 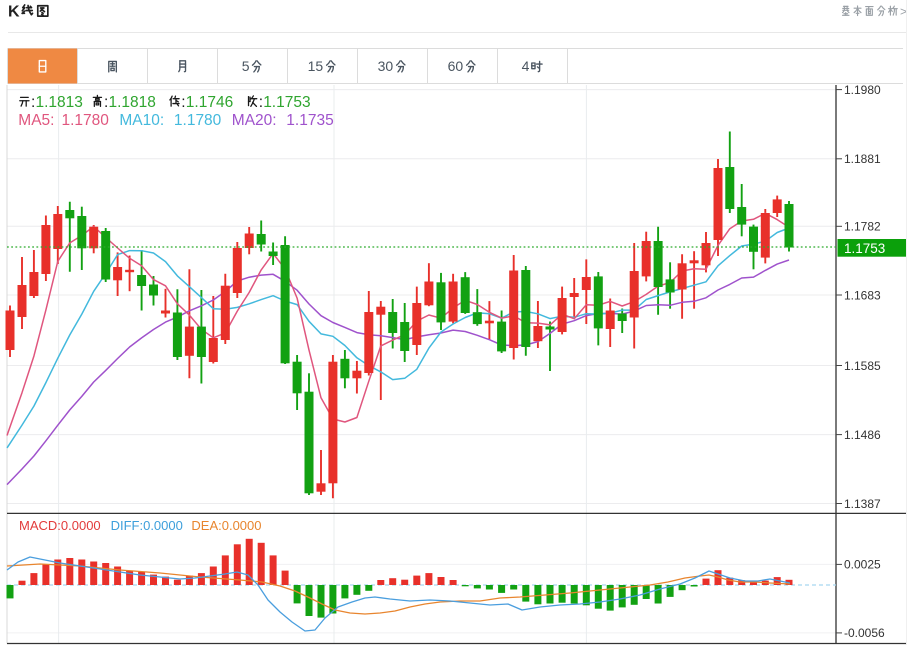 What do you see at coordinates (864, 633) in the screenshot?
I see `svg-text: -0.0056` at bounding box center [864, 633].